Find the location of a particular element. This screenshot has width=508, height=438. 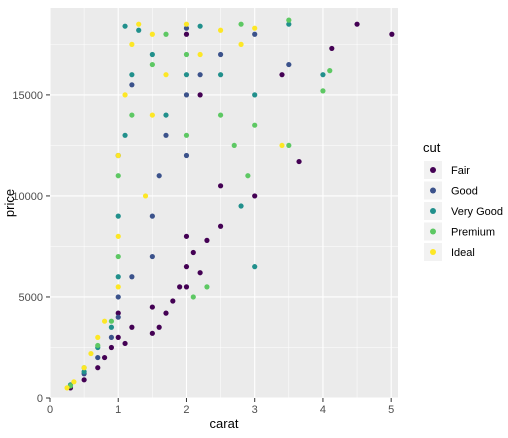

x-axis-title: carat is located at coordinates (224, 423).